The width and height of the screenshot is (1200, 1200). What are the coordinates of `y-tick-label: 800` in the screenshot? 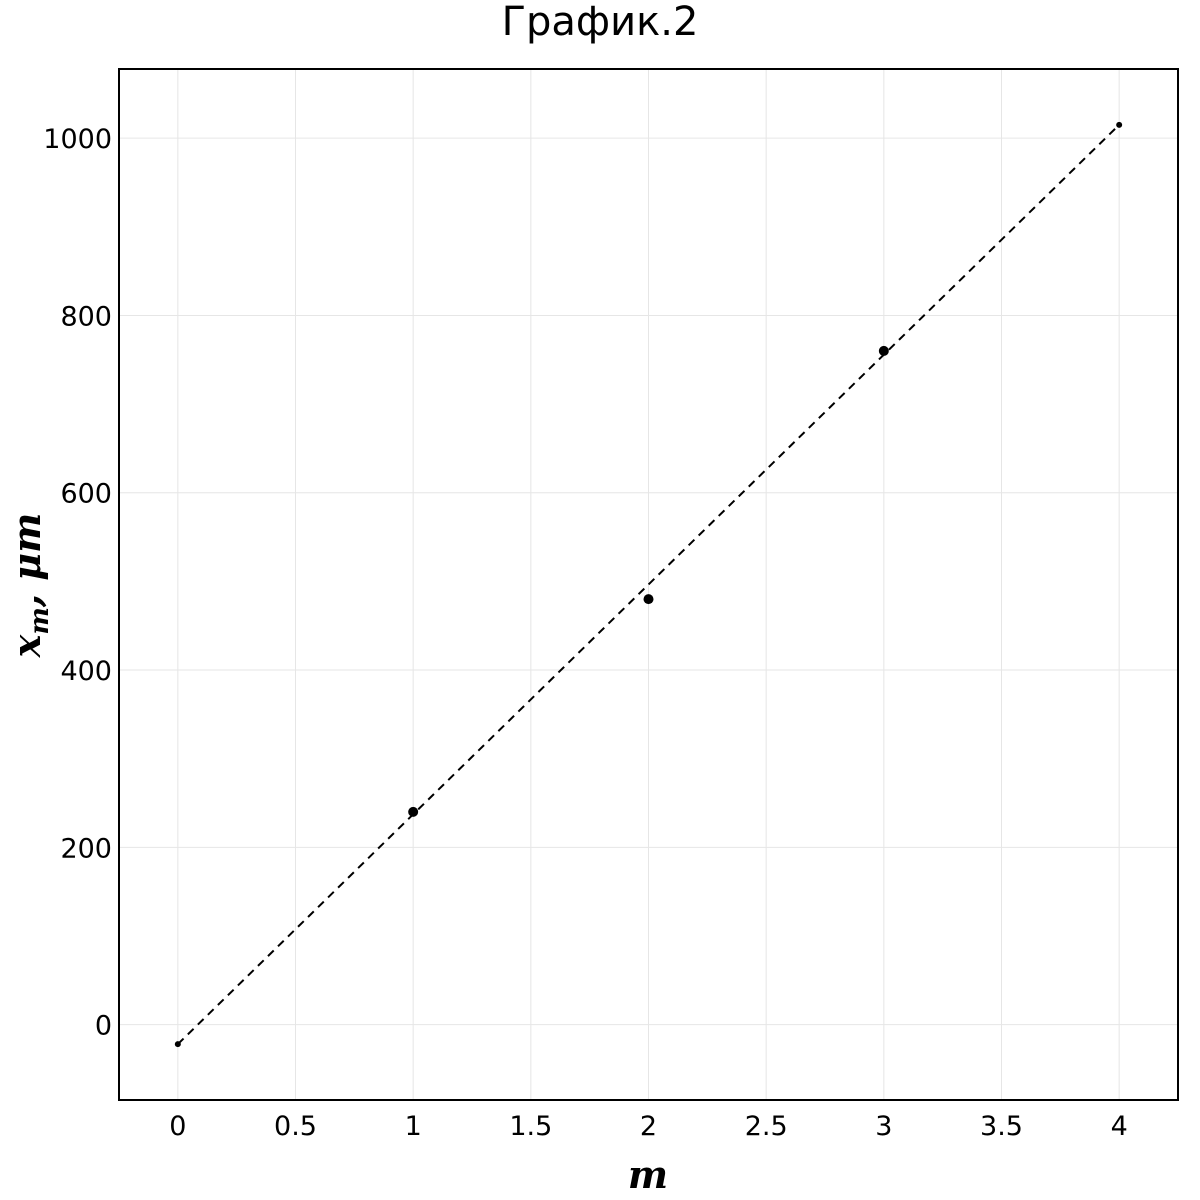 It's located at (86, 316).